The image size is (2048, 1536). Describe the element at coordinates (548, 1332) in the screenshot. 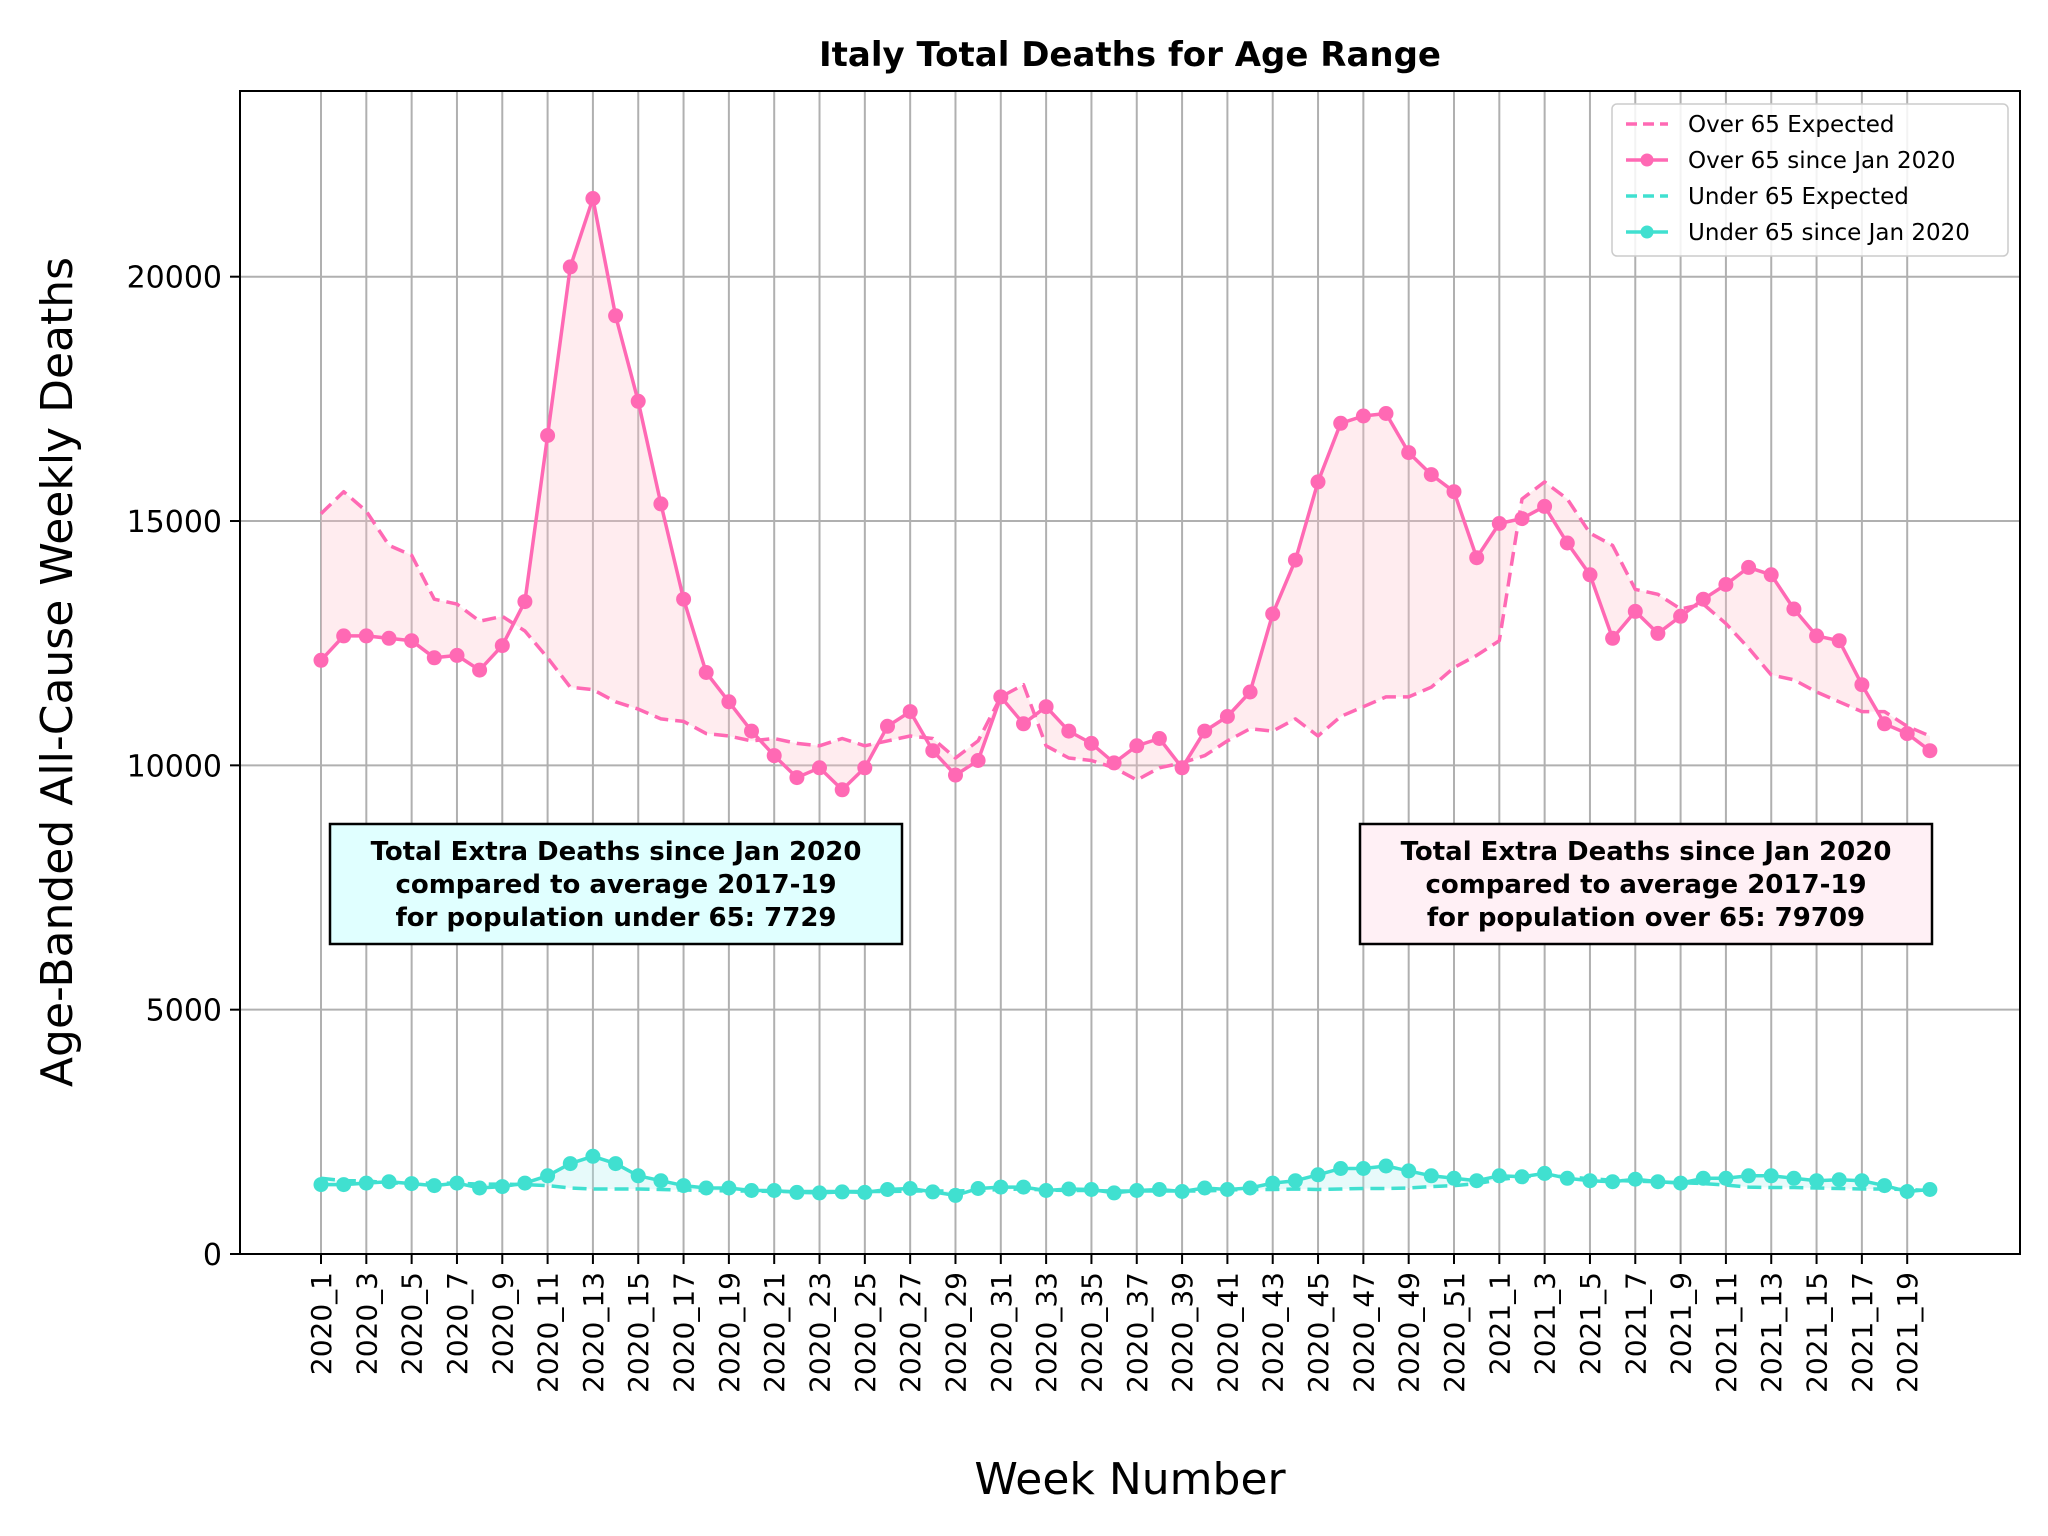

I see `x-tick-label: 2020_11` at that location.